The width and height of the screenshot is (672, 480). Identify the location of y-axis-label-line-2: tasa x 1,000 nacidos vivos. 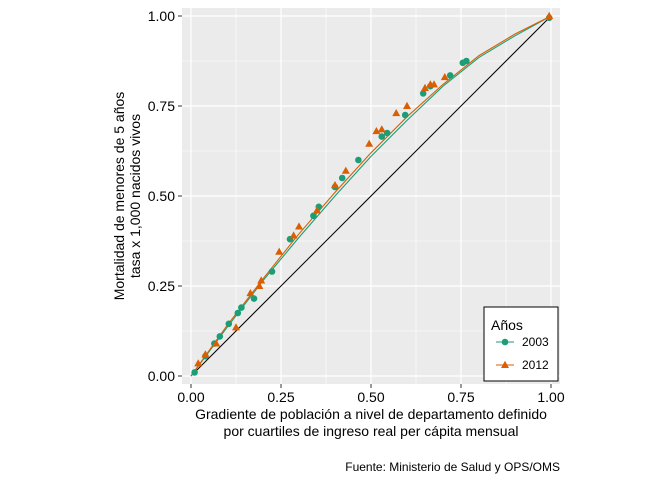
(135, 196).